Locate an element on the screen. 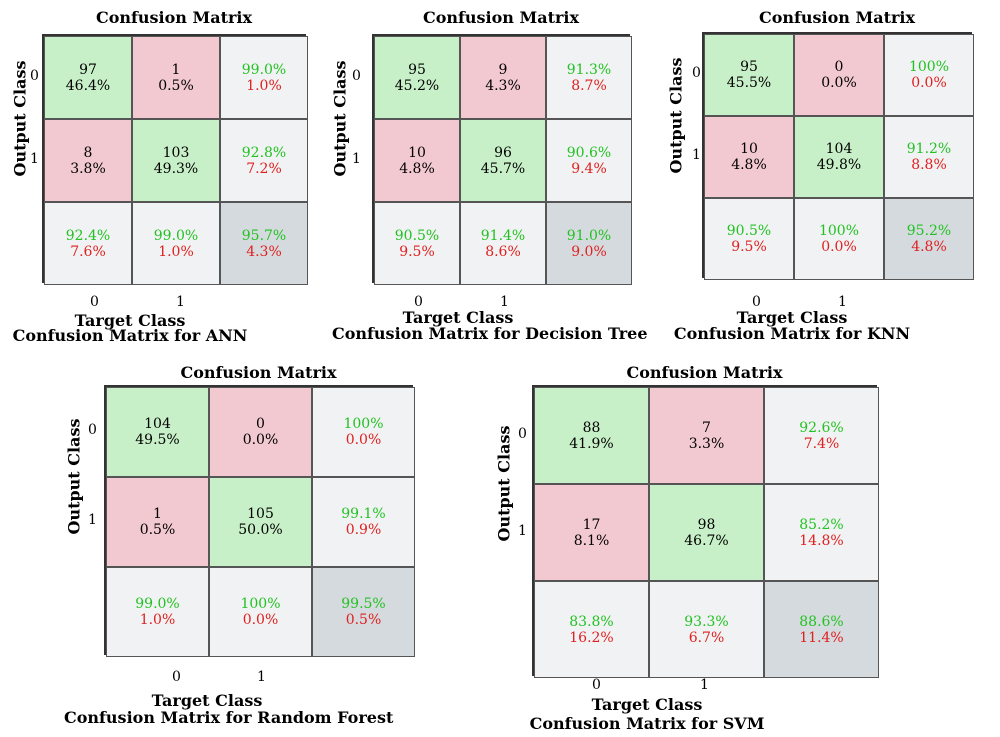 Image resolution: width=1000 pixels, height=737 pixels. cell-correct-rate: 90.5% is located at coordinates (417, 235).